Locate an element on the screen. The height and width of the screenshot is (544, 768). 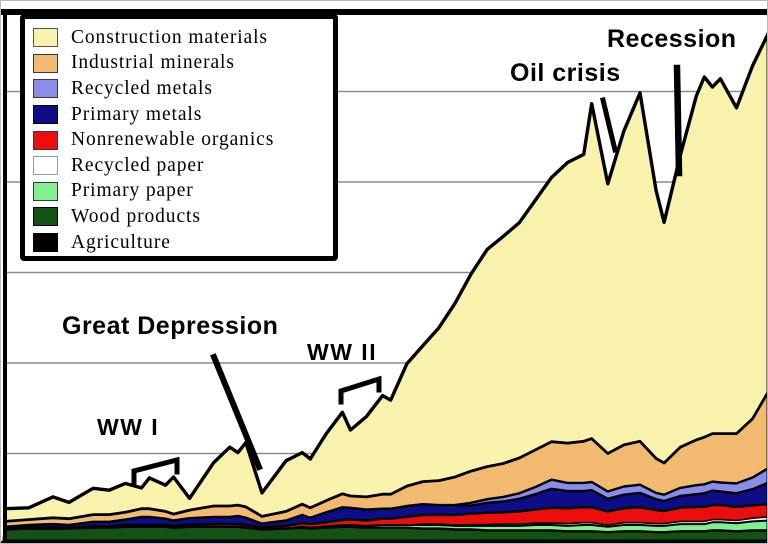
legend-label: Nonrenewable organics is located at coordinates (173, 140).